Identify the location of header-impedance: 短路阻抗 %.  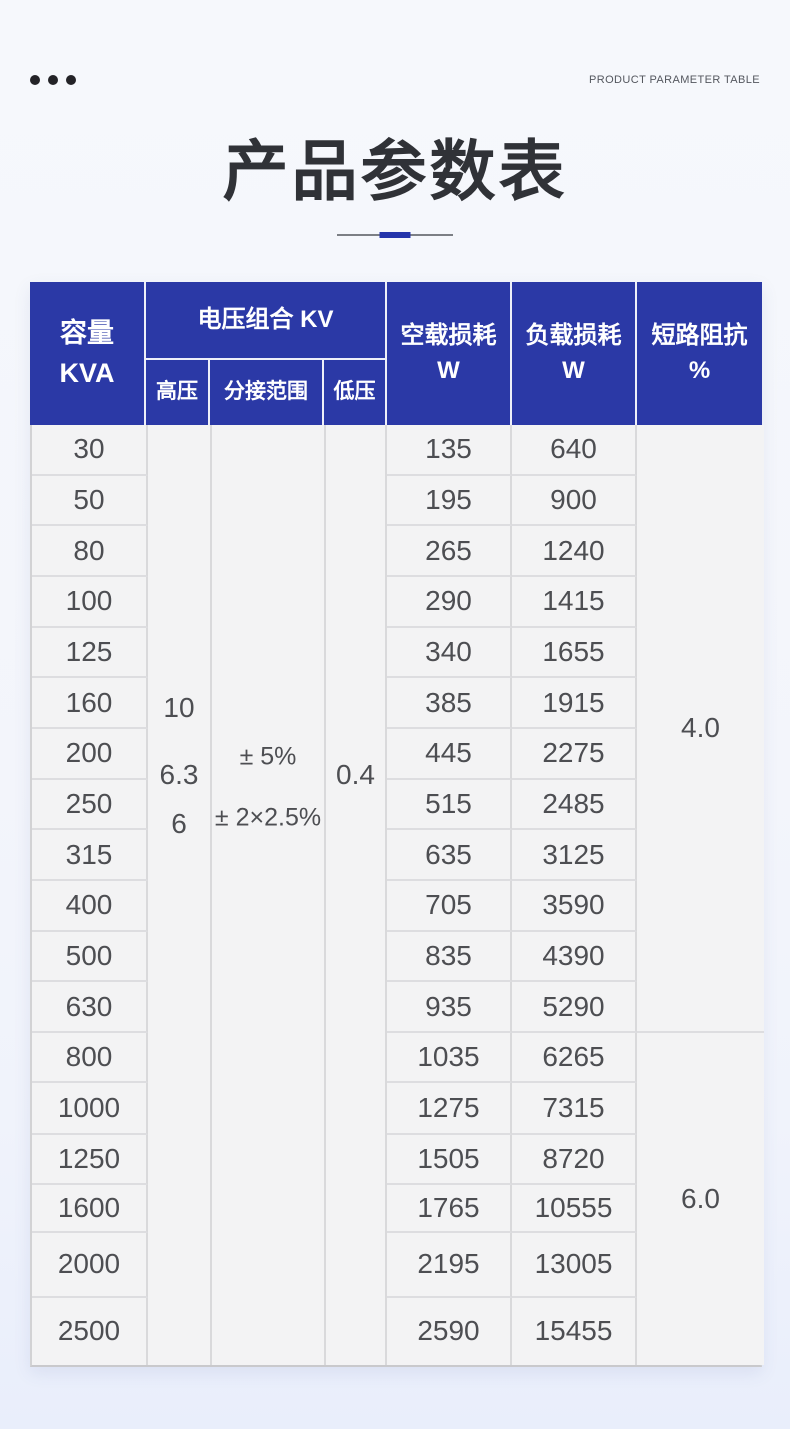
(698, 353).